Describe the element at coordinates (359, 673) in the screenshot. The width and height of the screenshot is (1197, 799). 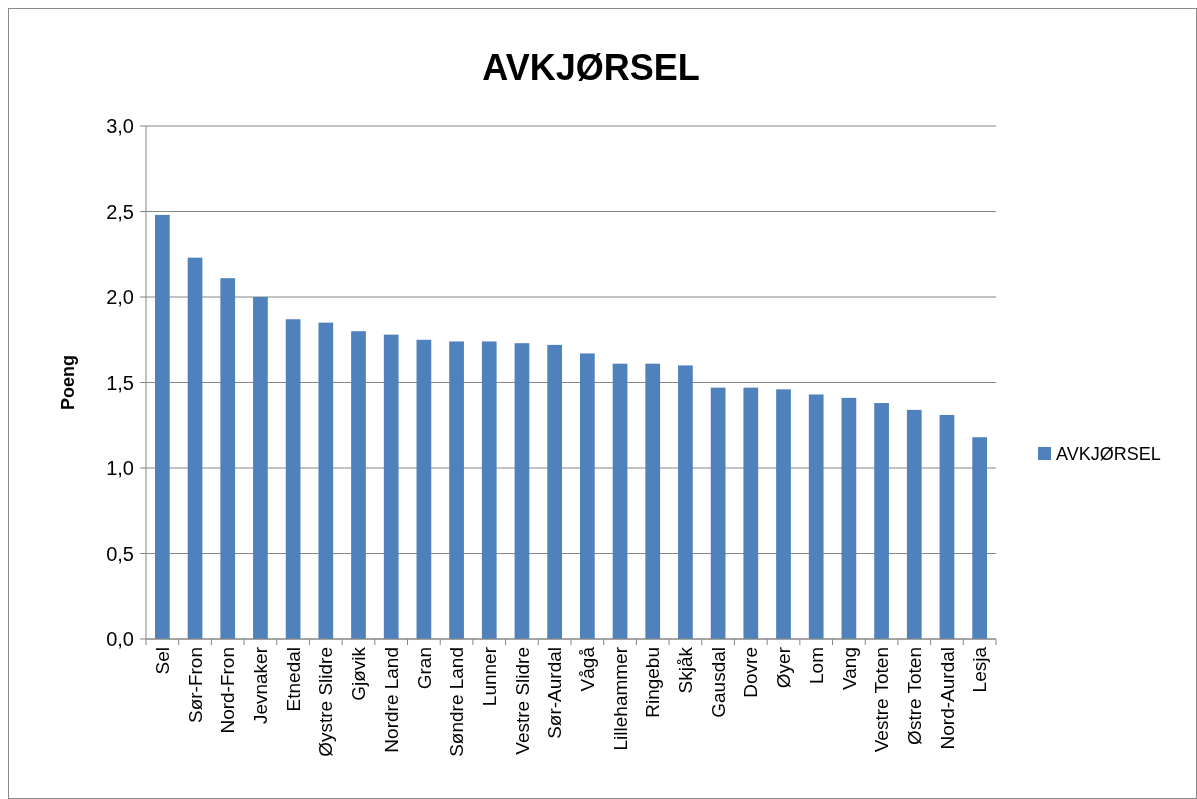
I see `x-tick-label: Gjøvik` at that location.